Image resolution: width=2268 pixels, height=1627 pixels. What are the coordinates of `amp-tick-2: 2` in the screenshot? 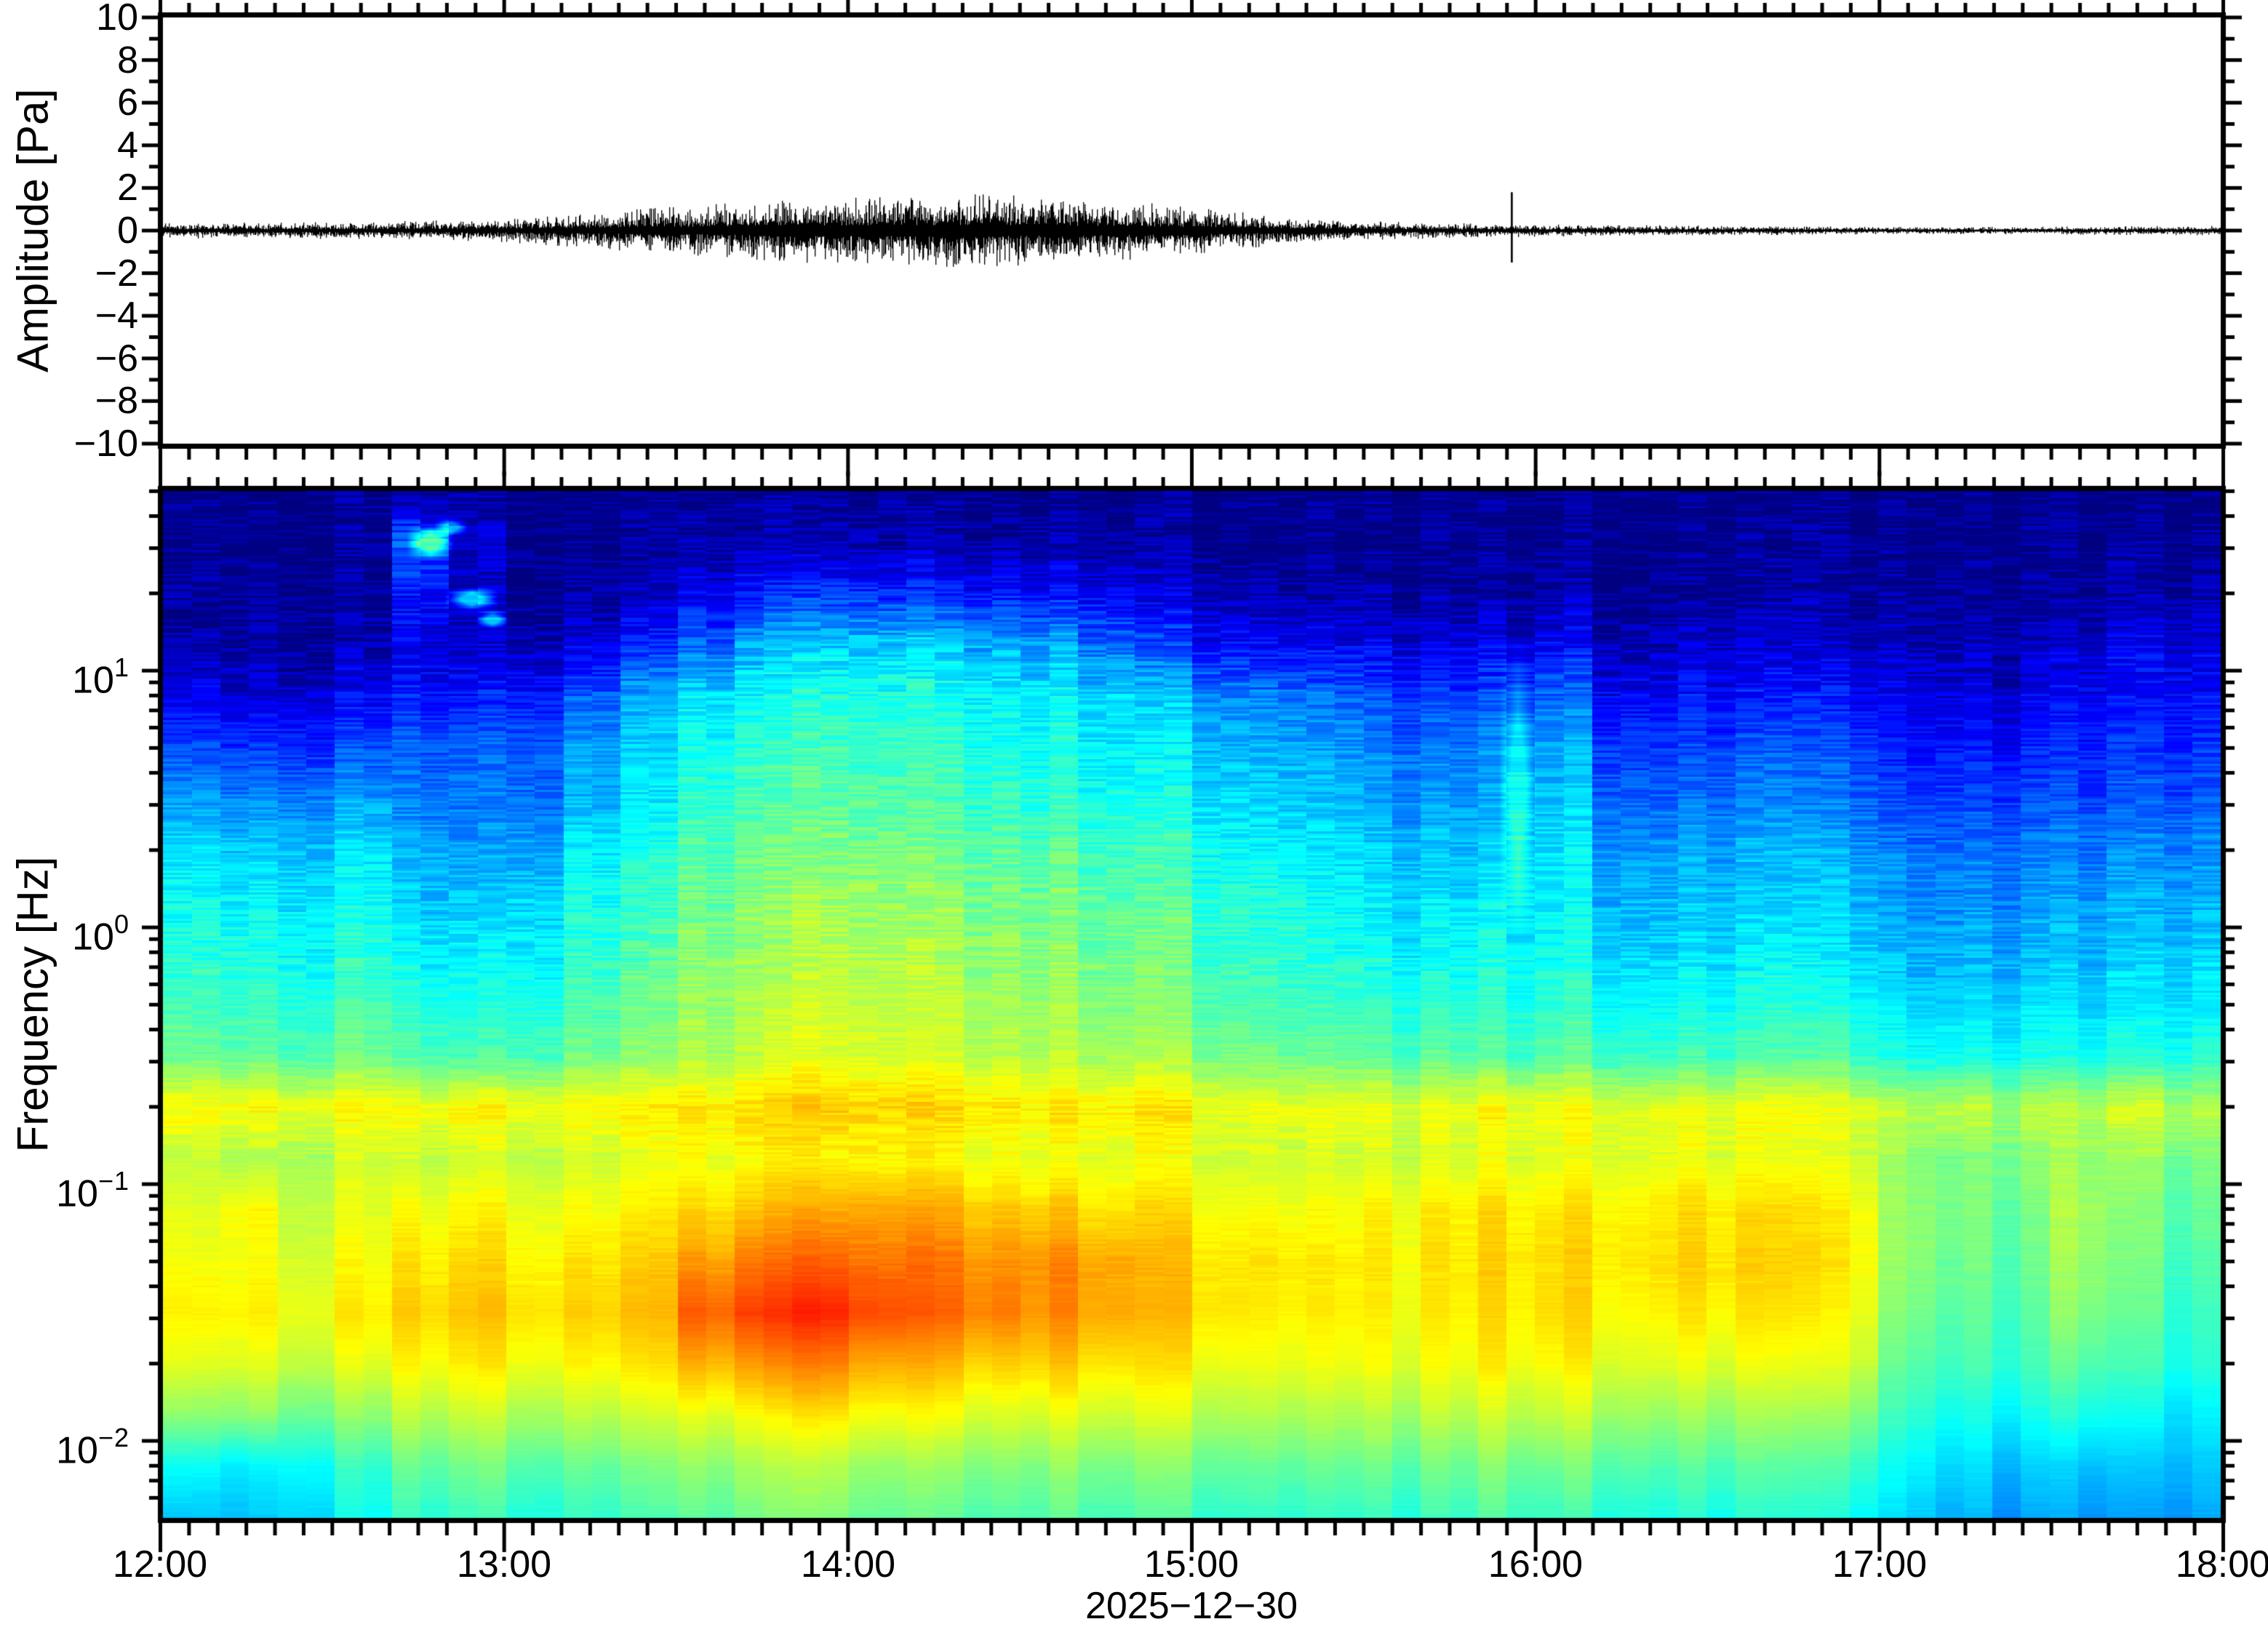 It's located at (127, 188).